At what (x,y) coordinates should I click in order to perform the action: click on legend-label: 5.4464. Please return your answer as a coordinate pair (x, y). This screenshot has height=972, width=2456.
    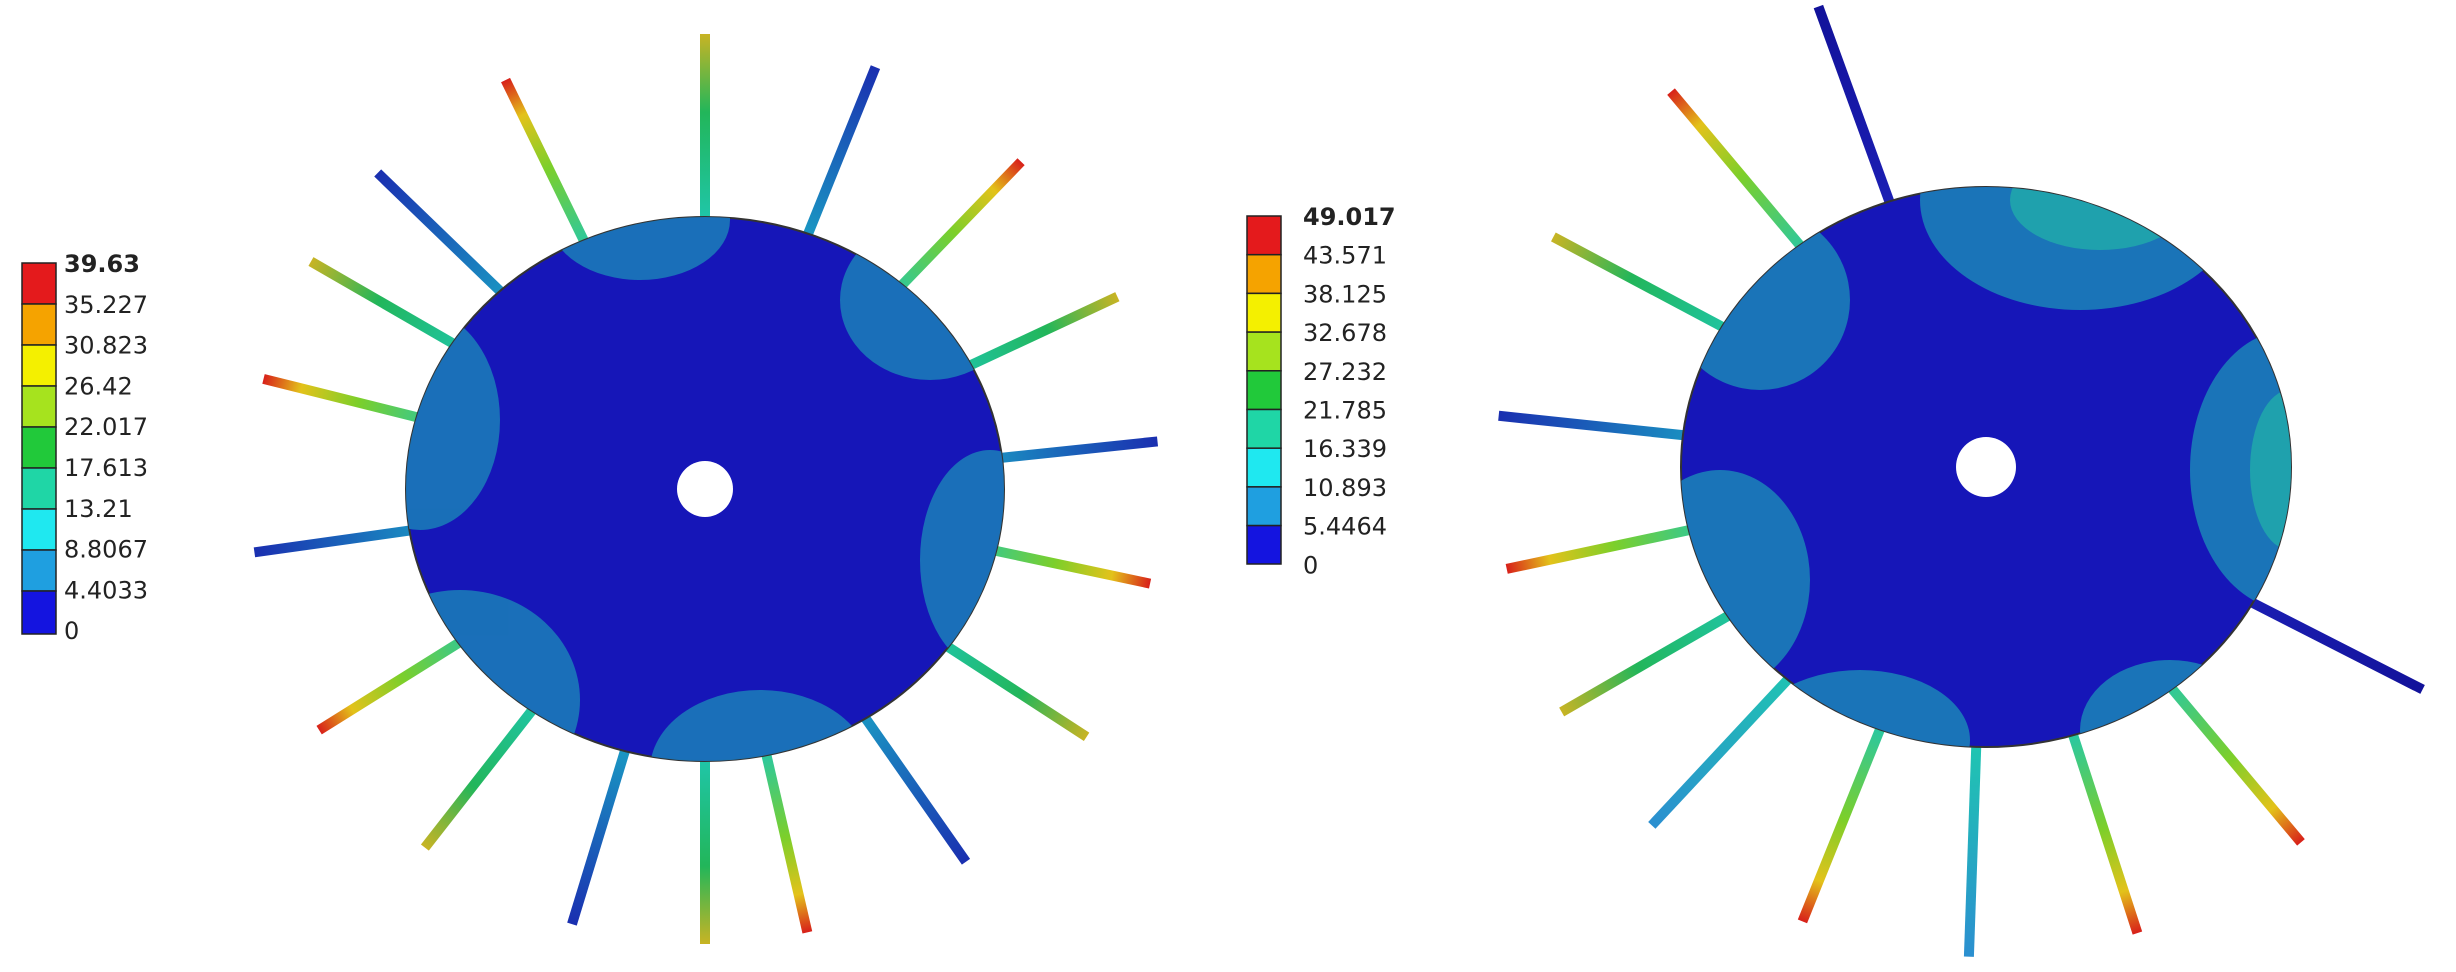
    Looking at the image, I should click on (1345, 527).